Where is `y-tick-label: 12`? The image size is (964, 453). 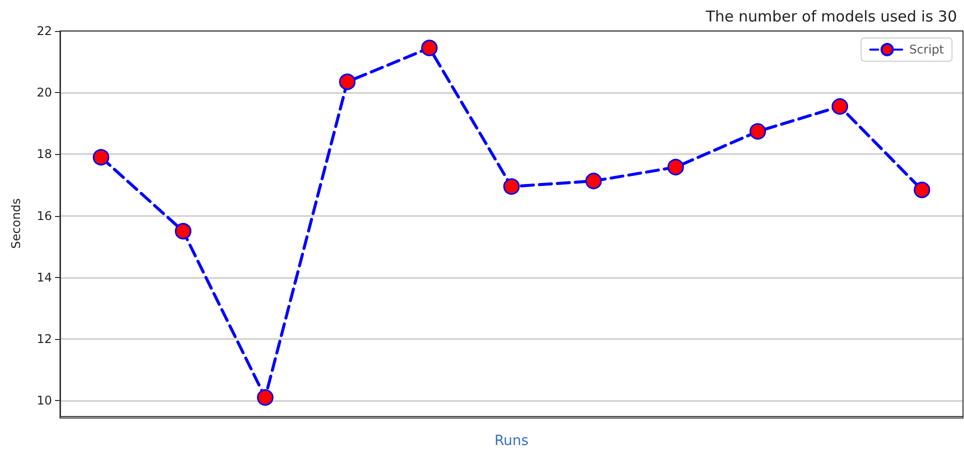
y-tick-label: 12 is located at coordinates (44, 339).